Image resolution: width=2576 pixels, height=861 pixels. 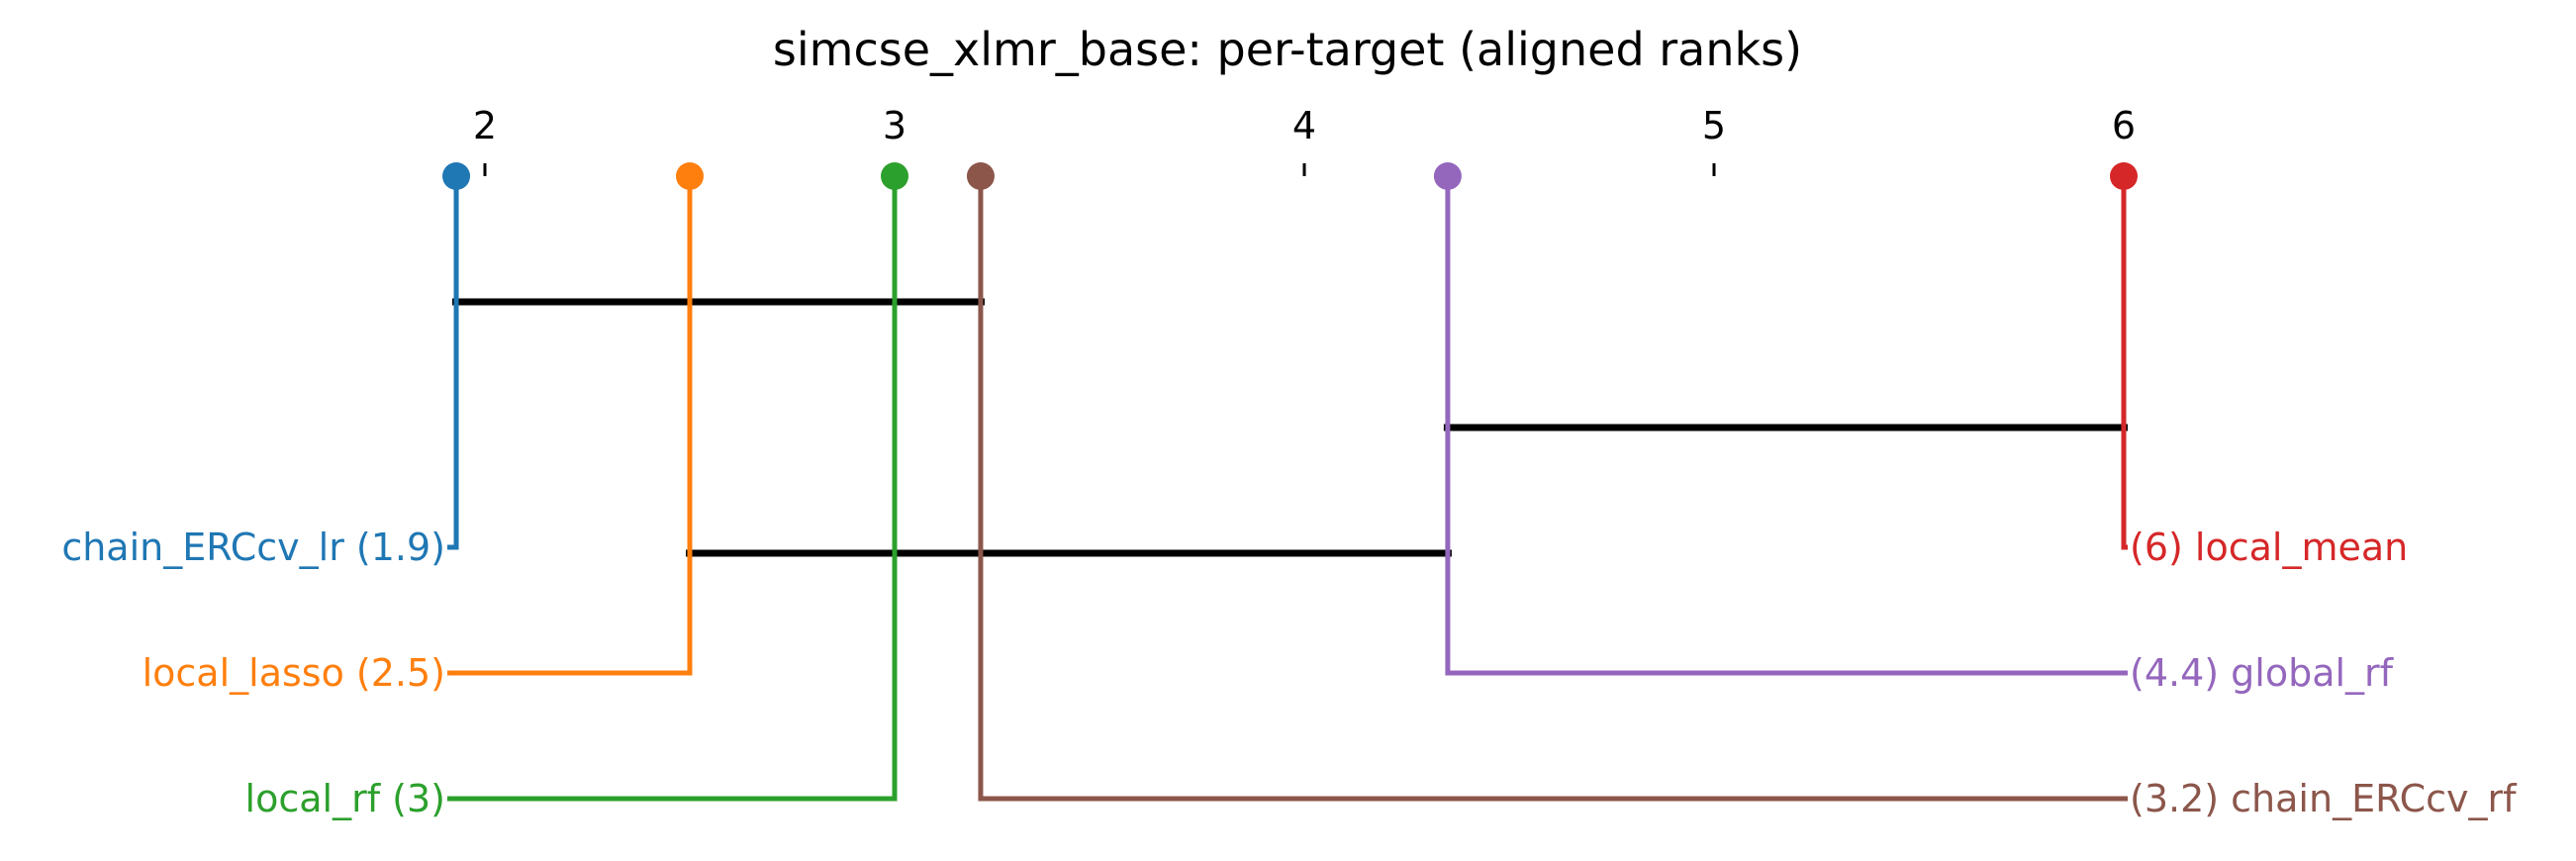 What do you see at coordinates (453, 363) in the screenshot?
I see `method-line-chain-erccv-lr` at bounding box center [453, 363].